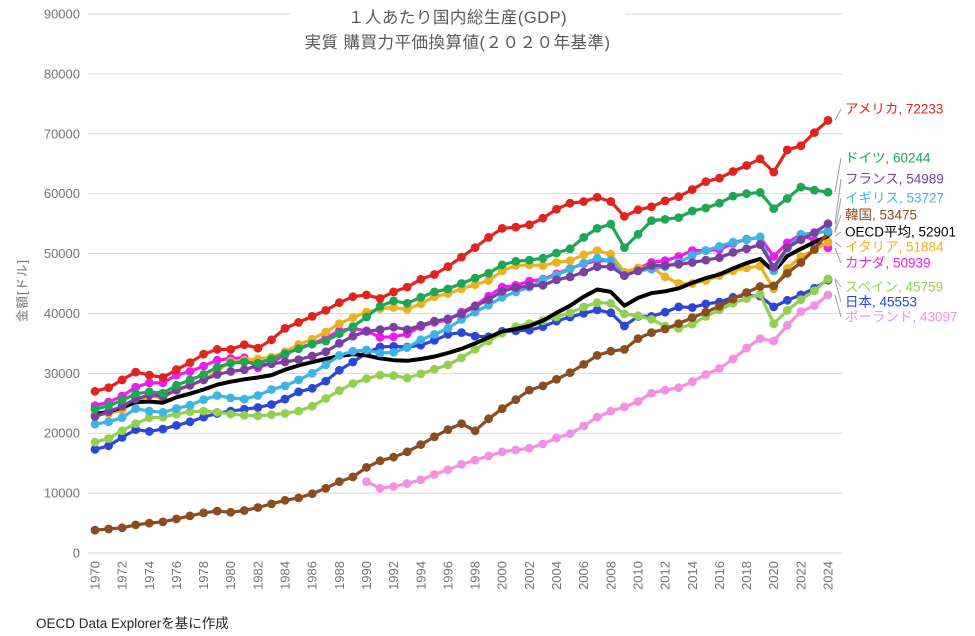  Describe the element at coordinates (312, 575) in the screenshot. I see `x-tick-label: 1986` at that location.